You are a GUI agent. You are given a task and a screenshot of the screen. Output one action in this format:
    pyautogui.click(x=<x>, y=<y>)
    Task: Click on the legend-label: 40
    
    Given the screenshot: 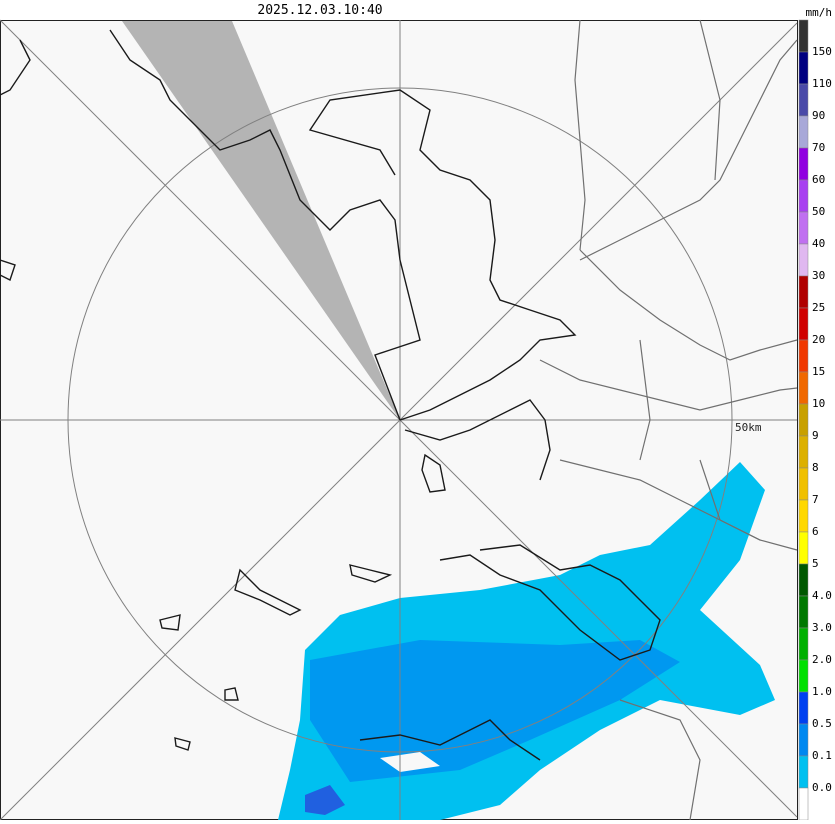 What is the action you would take?
    pyautogui.click(x=818, y=243)
    